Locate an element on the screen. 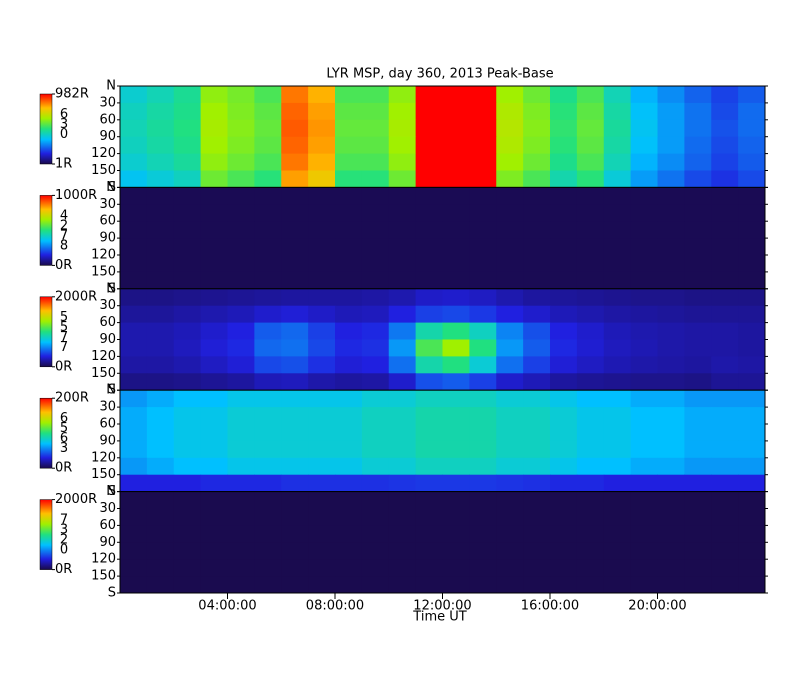  y-tick-label: 60 is located at coordinates (107, 322).